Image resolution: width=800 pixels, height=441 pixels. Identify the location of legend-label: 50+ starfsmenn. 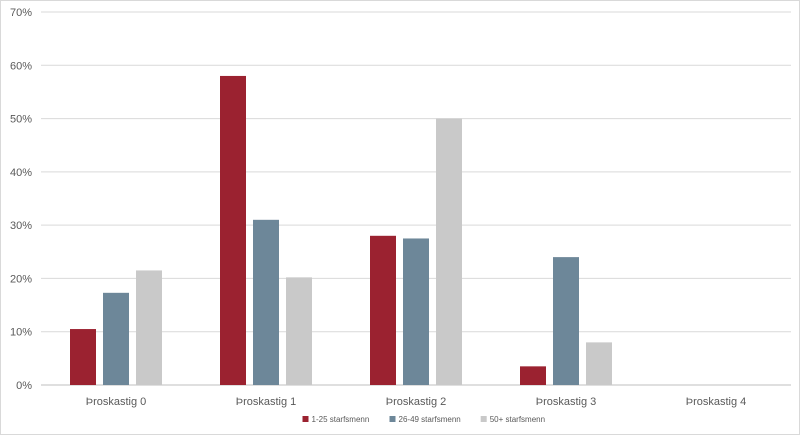
(517, 419).